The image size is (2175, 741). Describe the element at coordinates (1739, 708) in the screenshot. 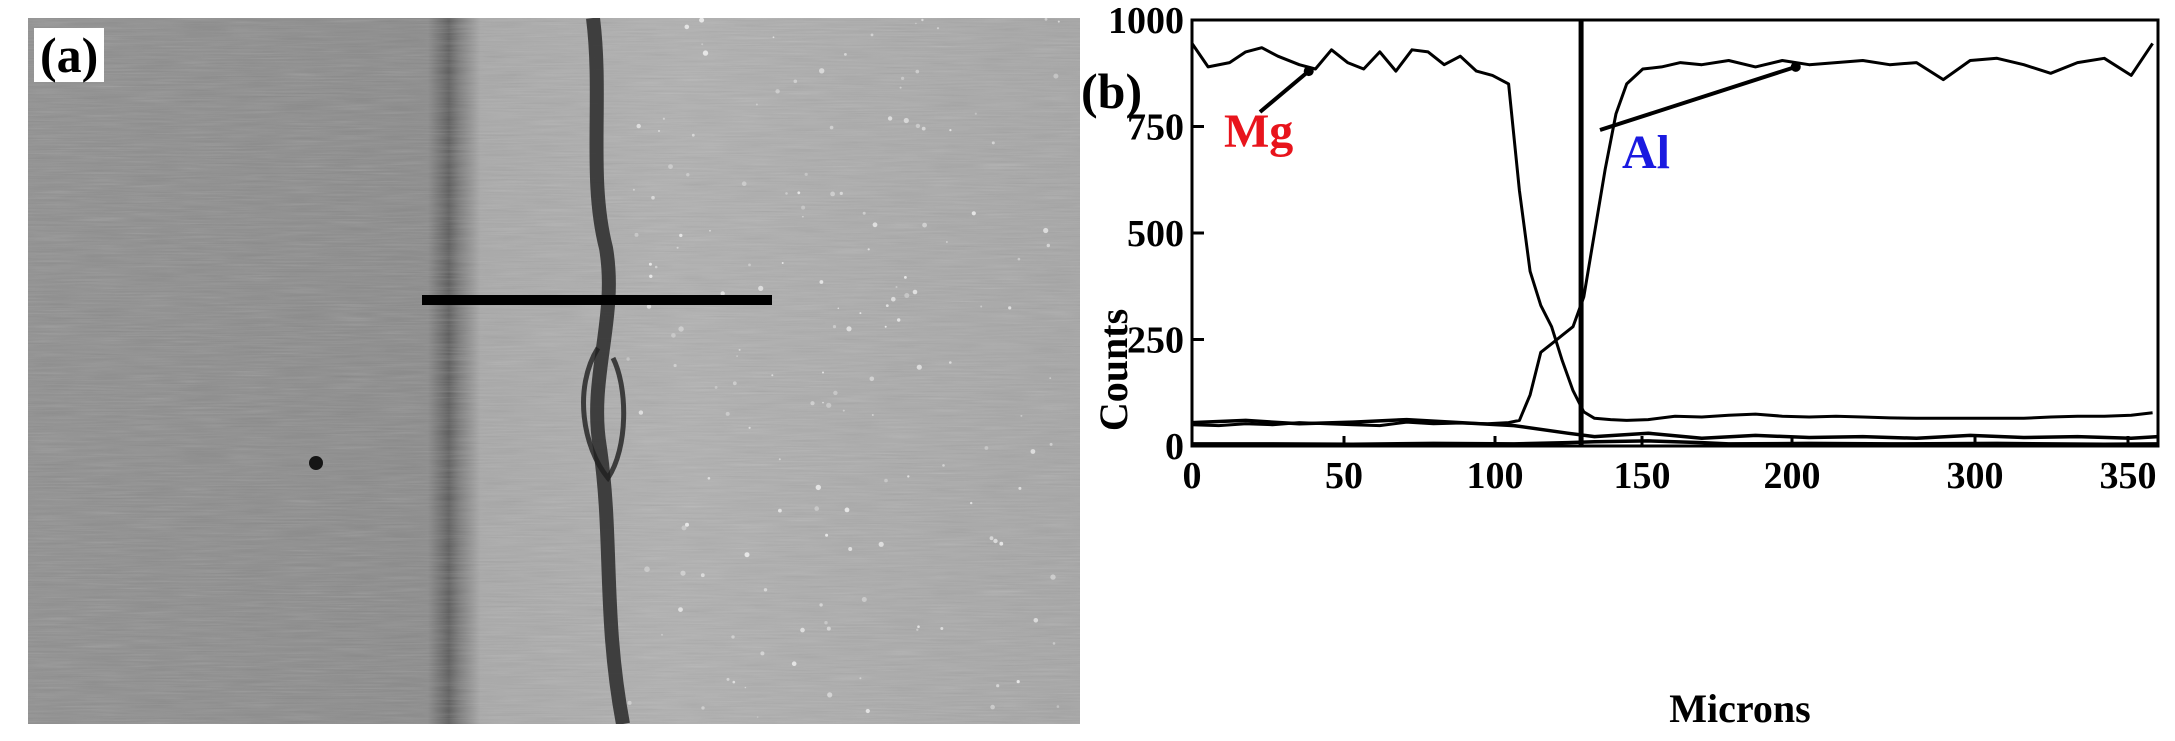

I see `x-axis-title: Microns` at that location.